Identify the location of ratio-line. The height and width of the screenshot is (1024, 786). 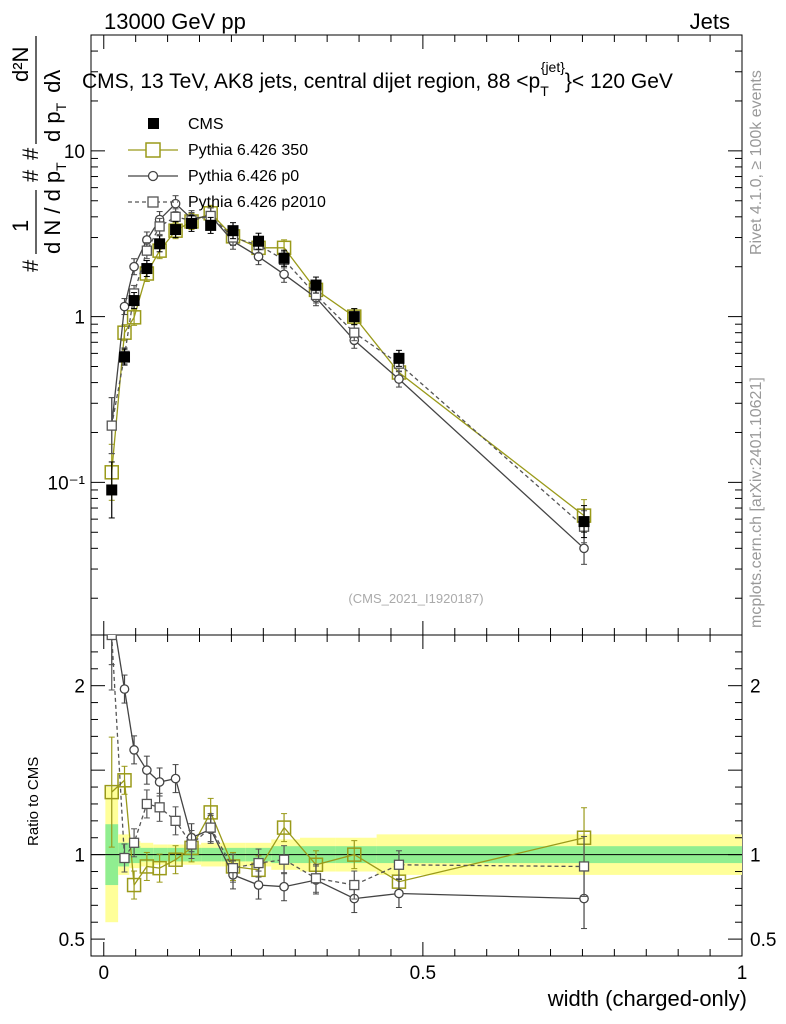
(348, 760).